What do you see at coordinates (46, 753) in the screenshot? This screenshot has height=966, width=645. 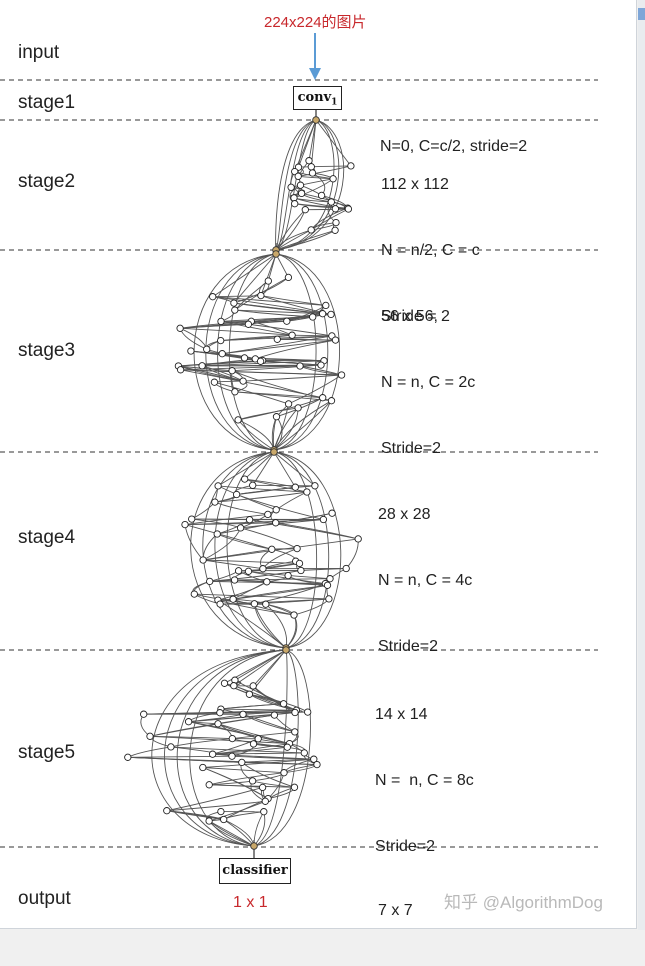 I see `stage-label-stage5: stage5` at bounding box center [46, 753].